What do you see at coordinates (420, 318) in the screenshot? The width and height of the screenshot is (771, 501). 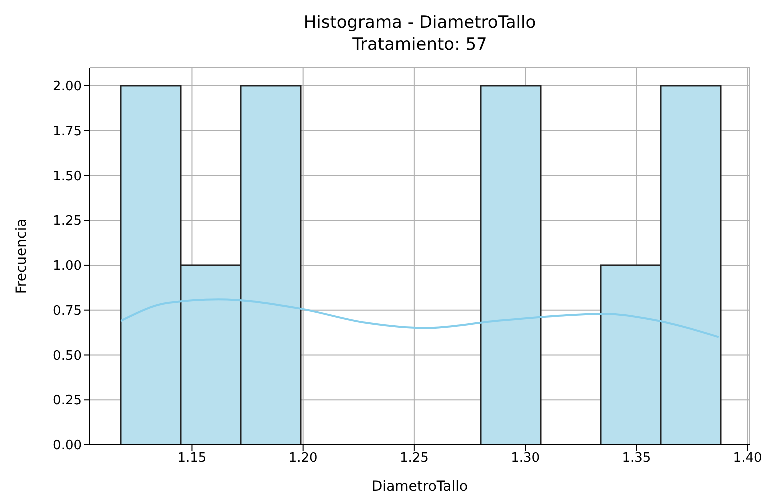 I see `line-series` at bounding box center [420, 318].